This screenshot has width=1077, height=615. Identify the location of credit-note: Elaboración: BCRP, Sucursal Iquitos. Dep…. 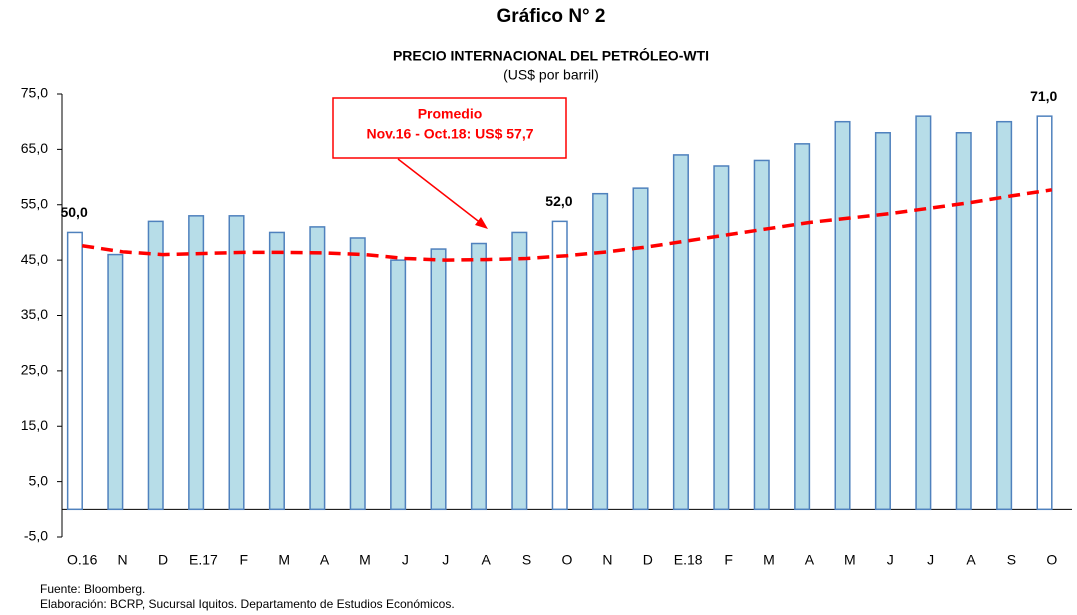
(247, 604).